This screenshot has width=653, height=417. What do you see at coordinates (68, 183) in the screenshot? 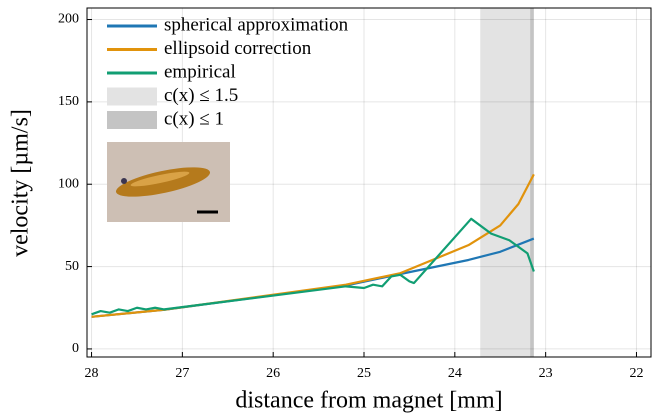
I see `y-tick-label: 100` at bounding box center [68, 183].